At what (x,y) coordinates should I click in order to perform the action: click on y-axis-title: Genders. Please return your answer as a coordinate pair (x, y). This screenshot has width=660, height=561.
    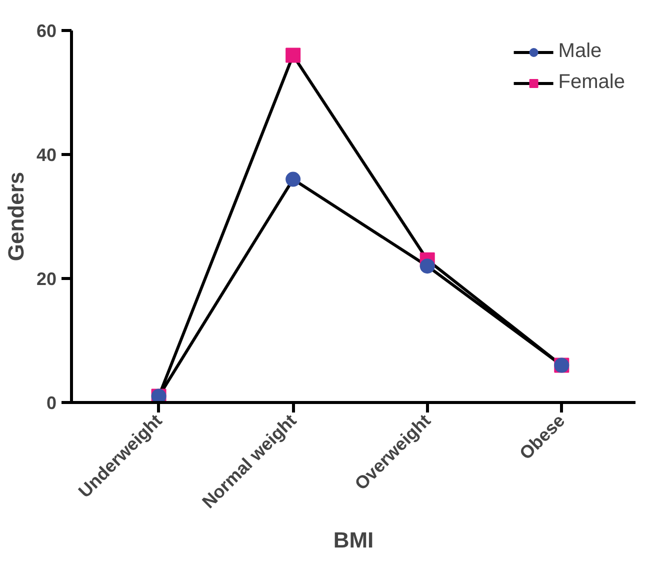
    Looking at the image, I should click on (15, 217).